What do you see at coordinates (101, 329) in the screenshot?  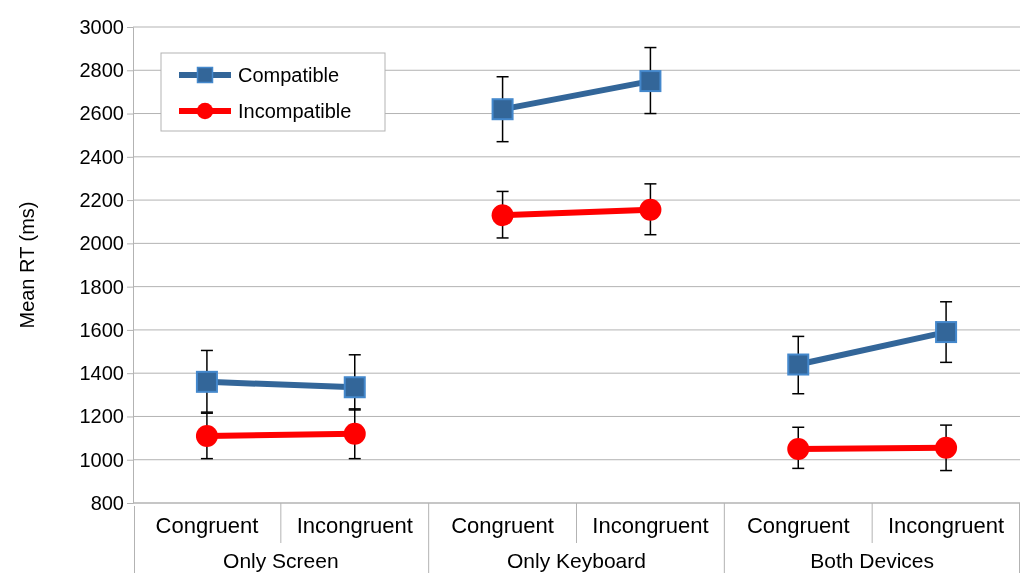 I see `y-tick-label: 1600` at bounding box center [101, 329].